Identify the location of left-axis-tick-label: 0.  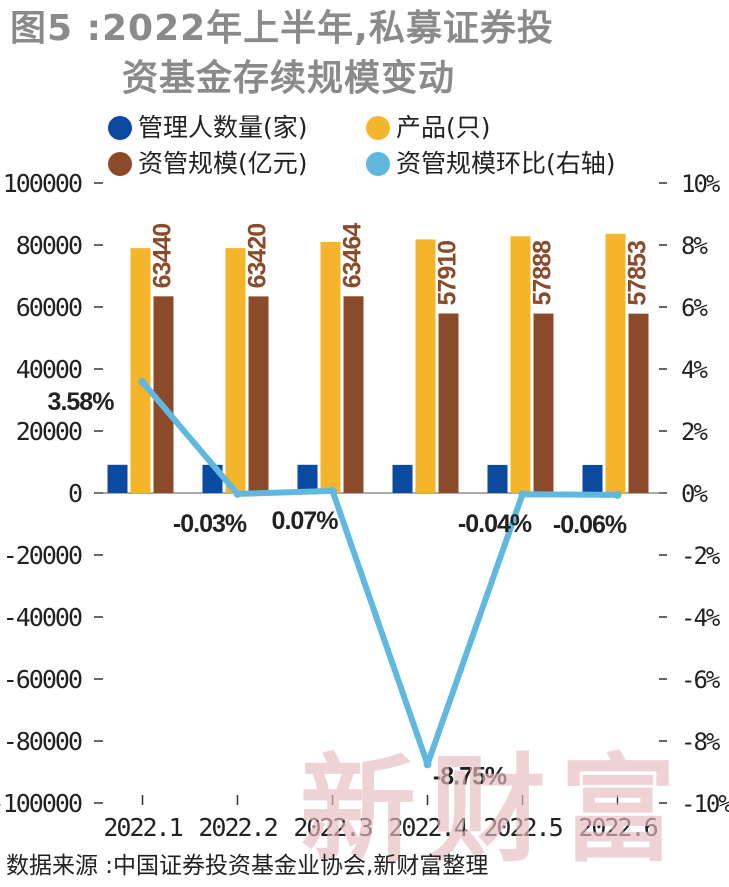
(75, 493).